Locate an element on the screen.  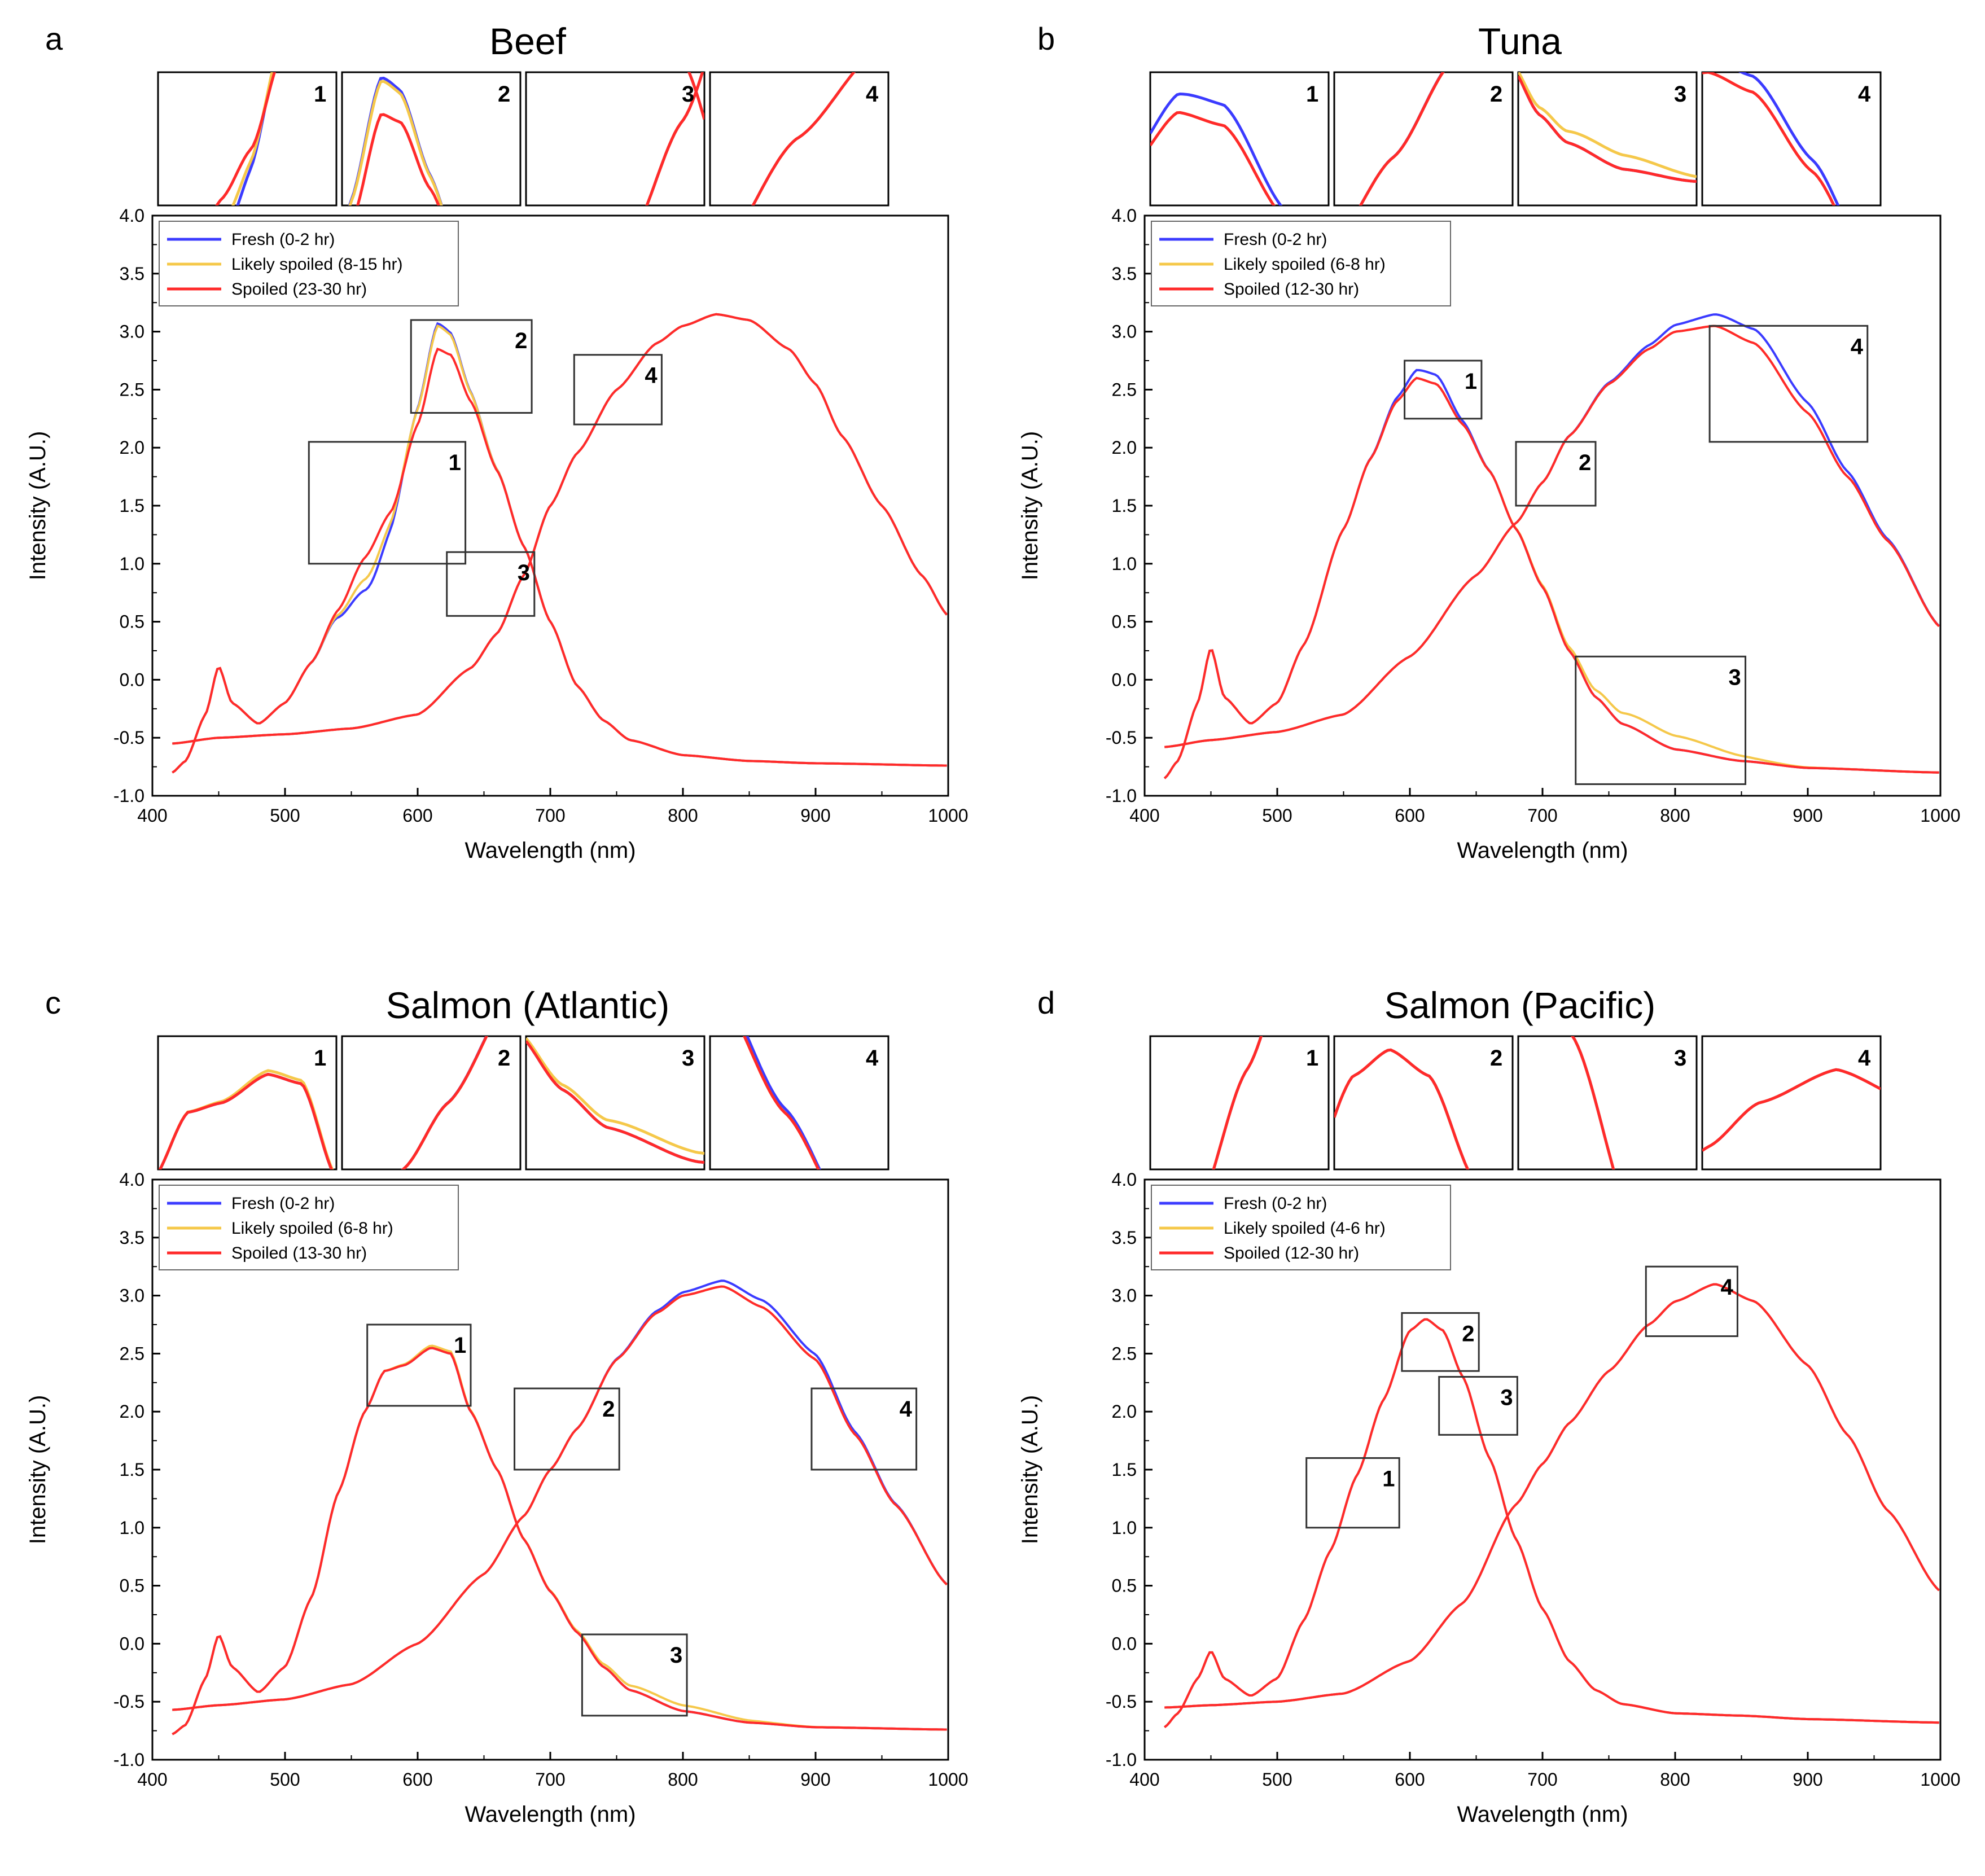
y-tick-label: 2.0 is located at coordinates (1124, 1411).